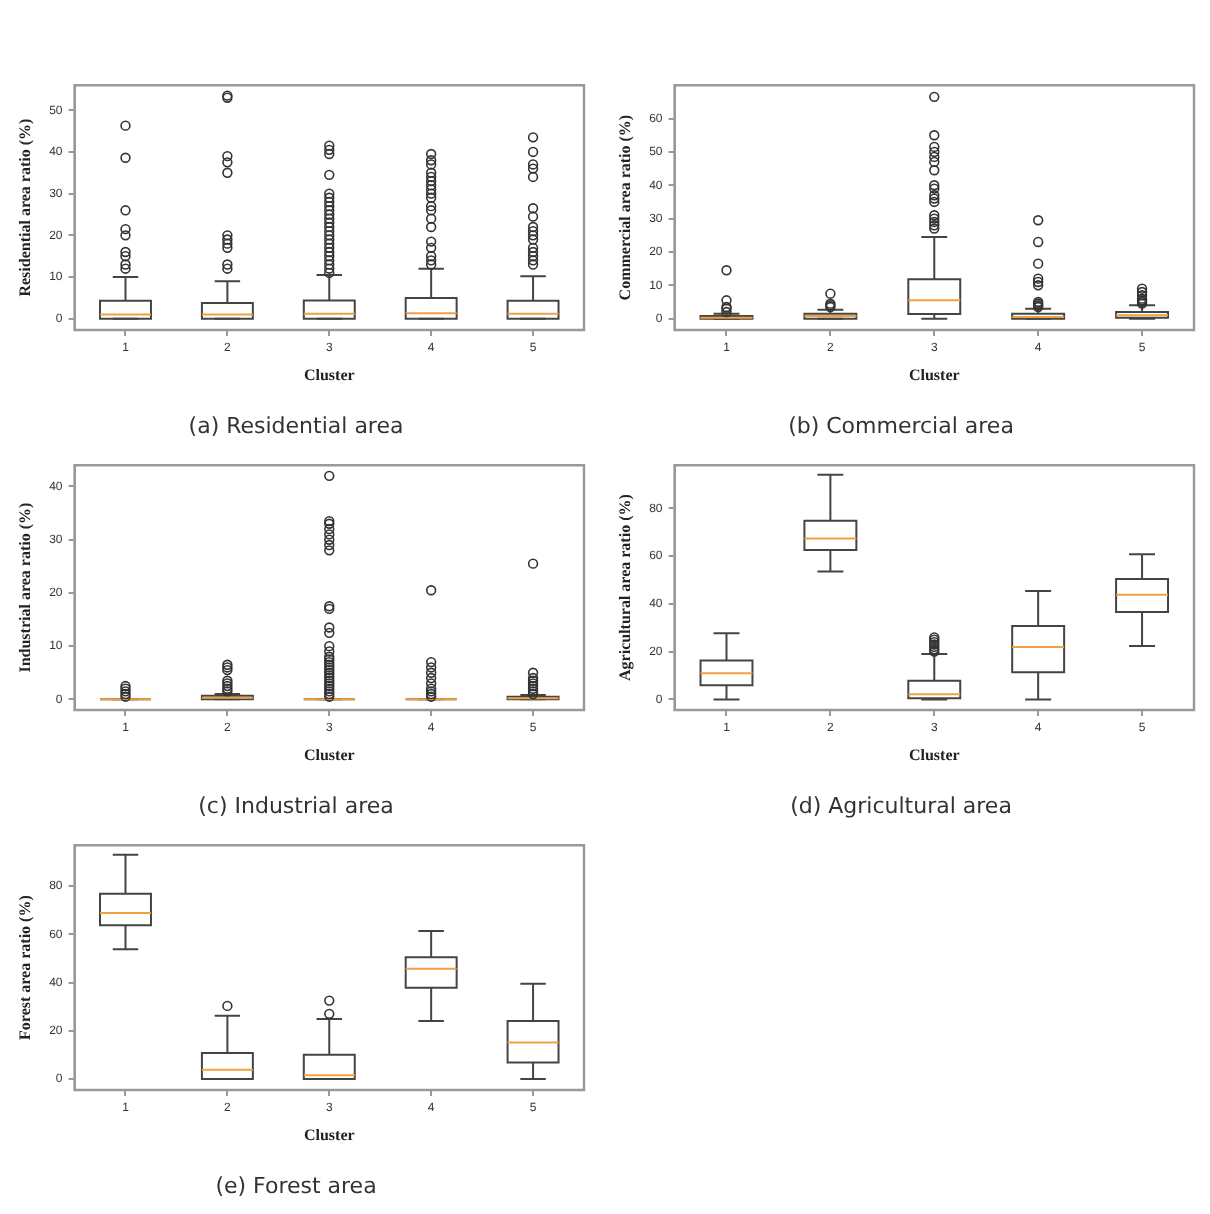  I want to click on text: (c) Industrial area, so click(296, 805).